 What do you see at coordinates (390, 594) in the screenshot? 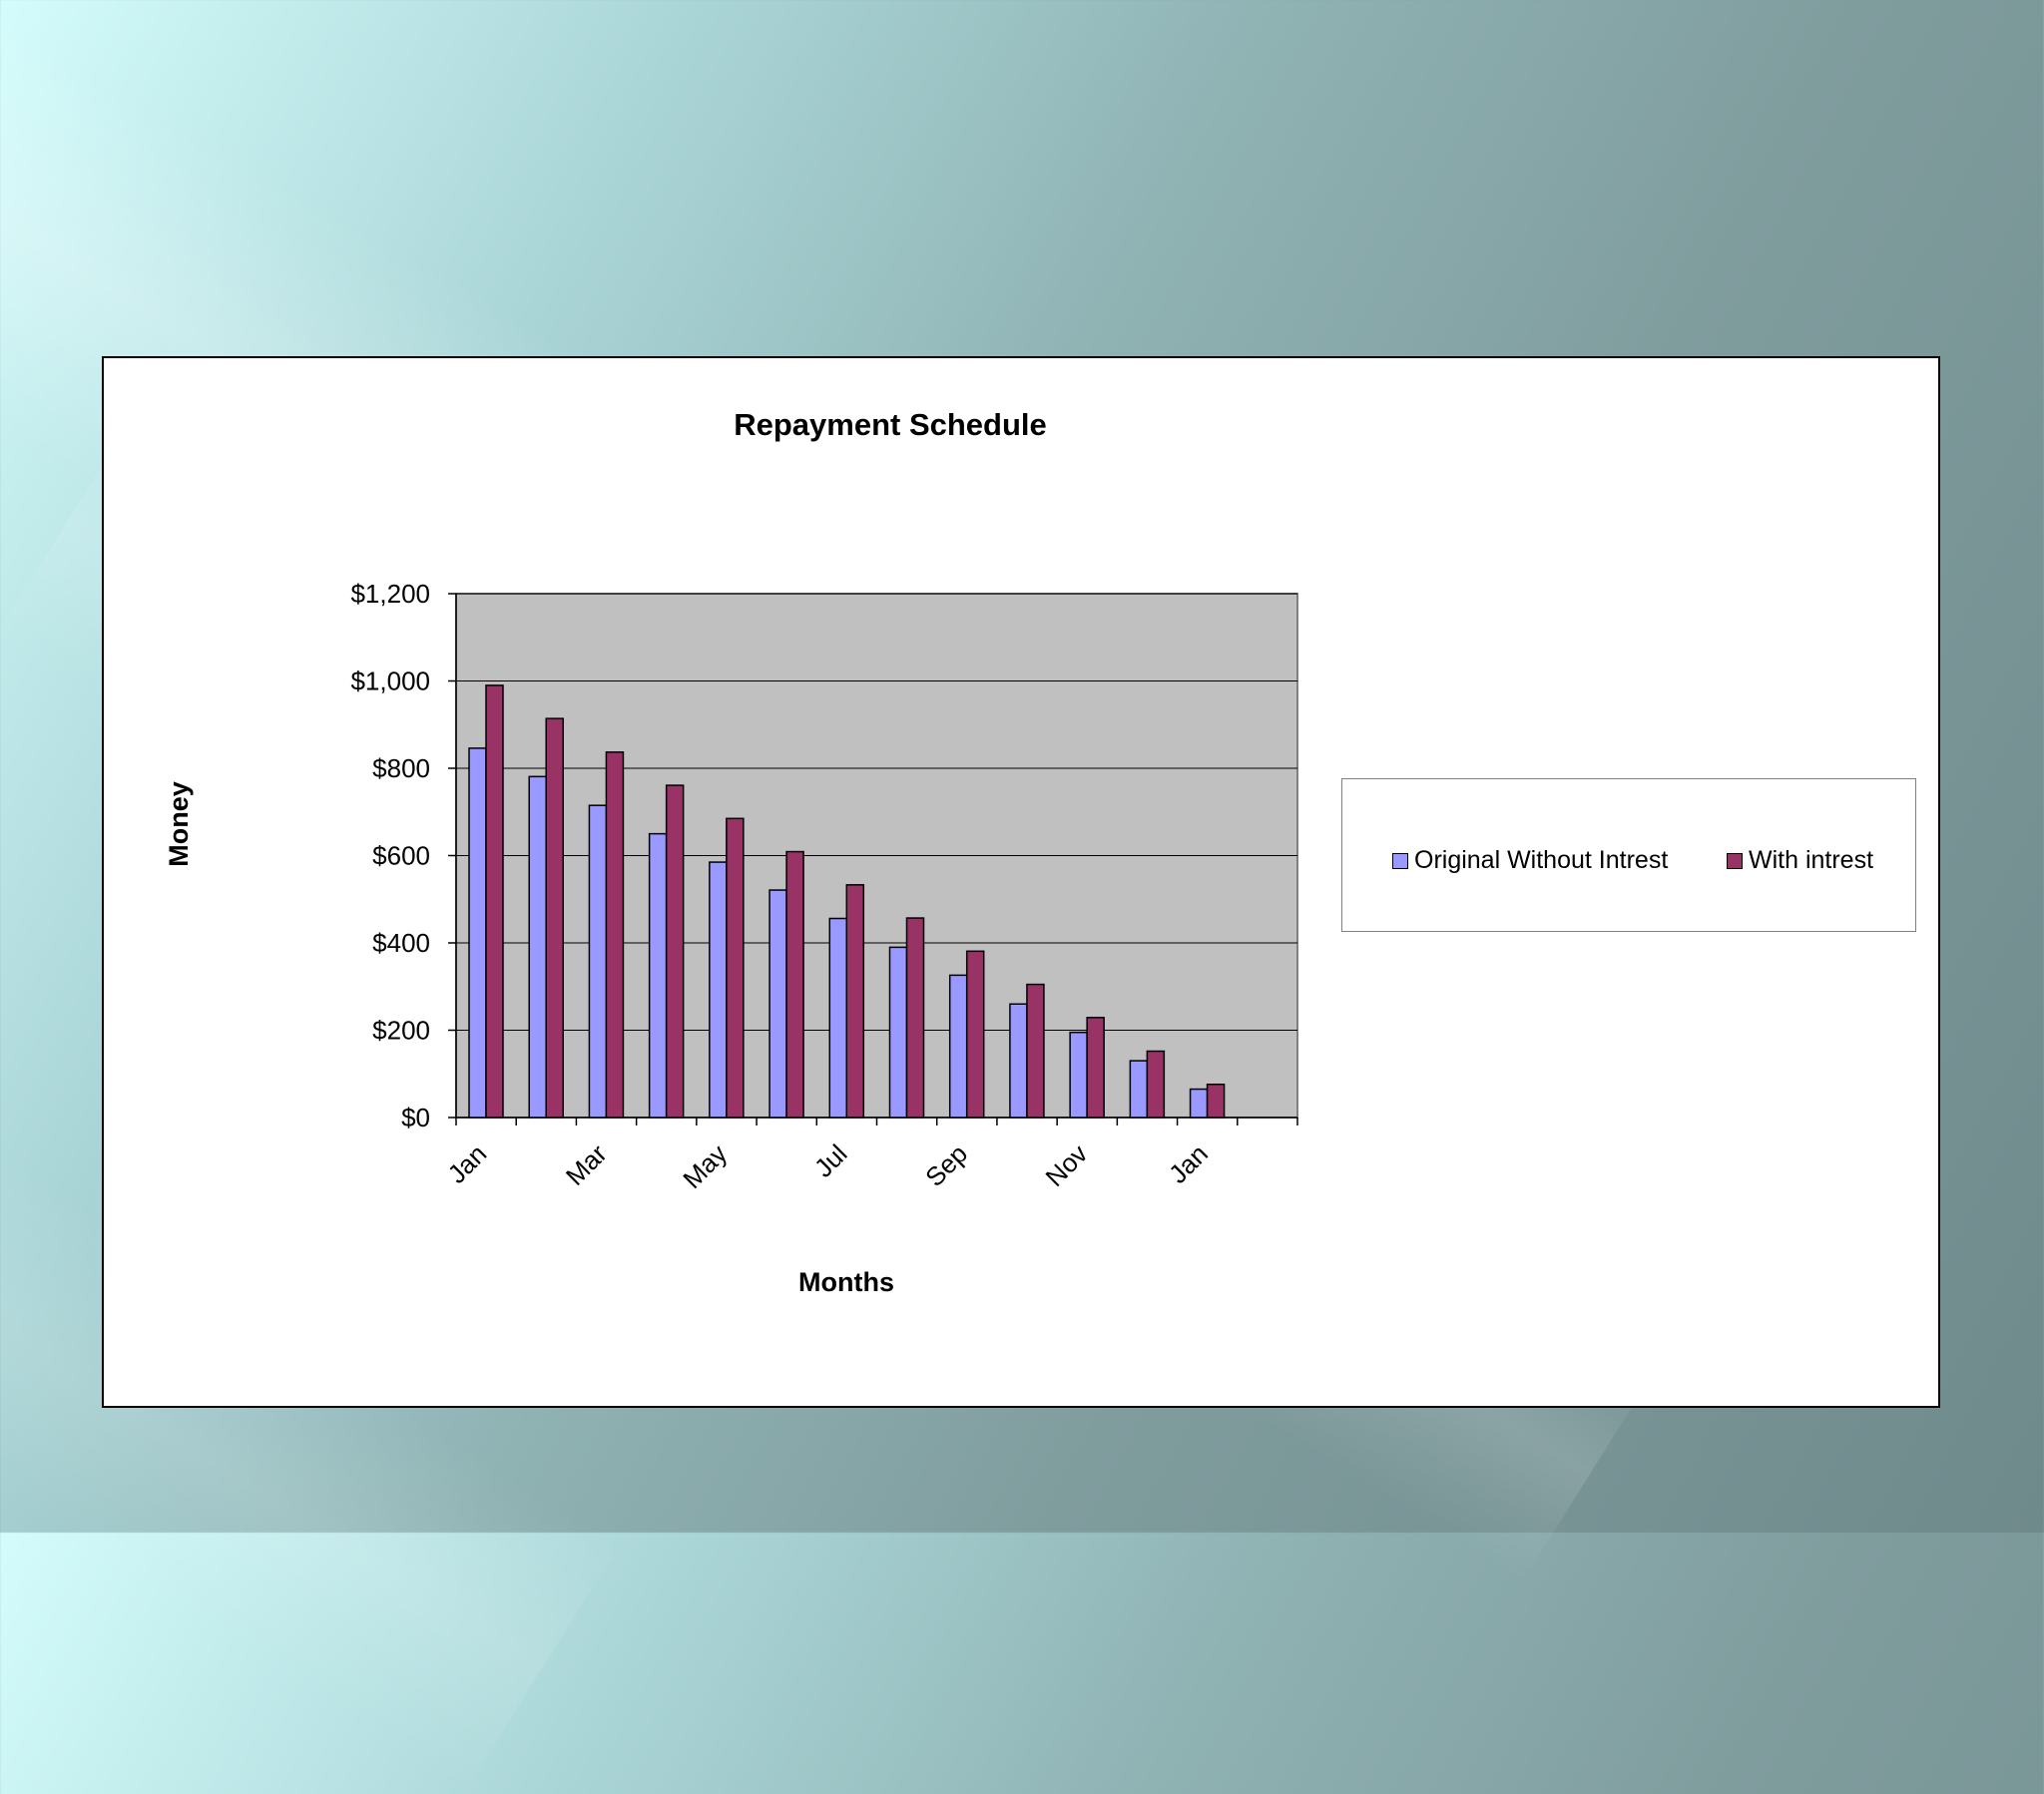
I see `y-tick-label: $1,200` at bounding box center [390, 594].